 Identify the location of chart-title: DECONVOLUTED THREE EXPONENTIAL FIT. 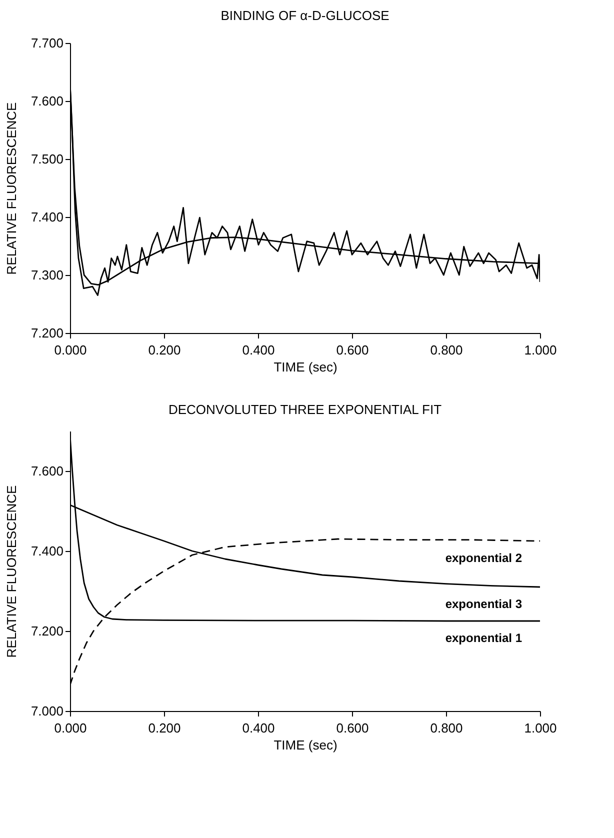
(305, 409).